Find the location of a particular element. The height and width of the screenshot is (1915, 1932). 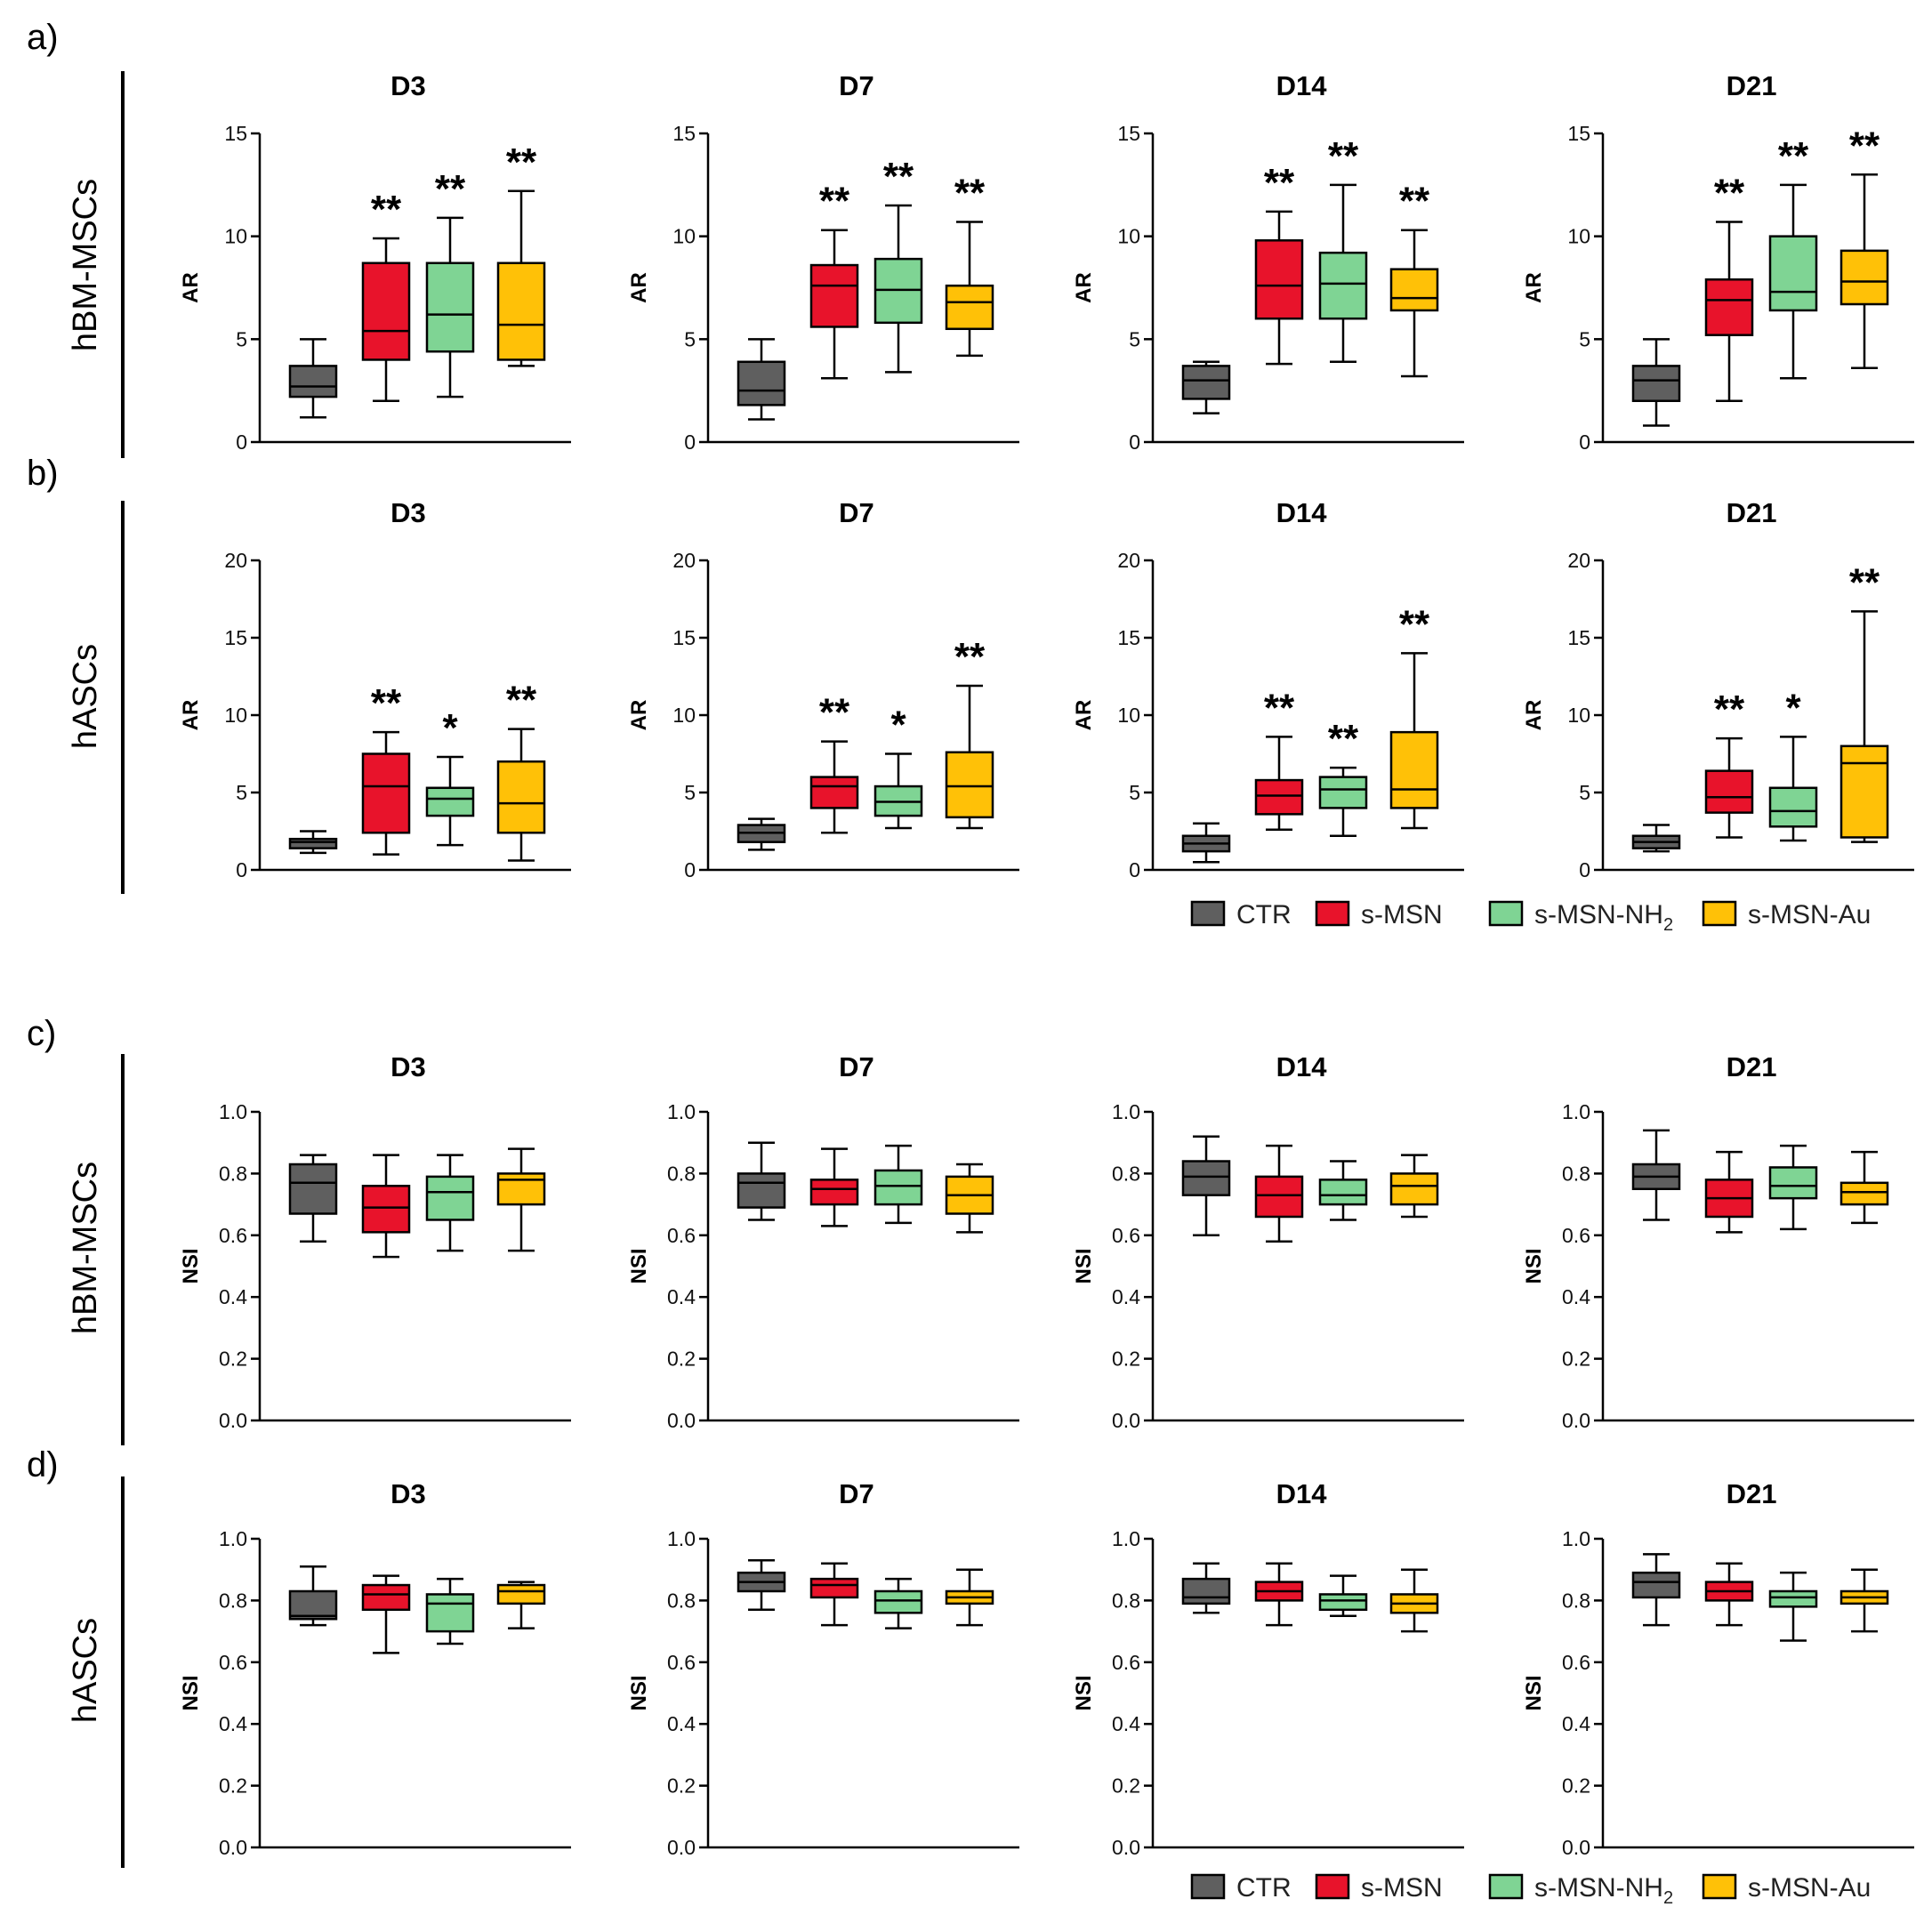

box-s-msn-nh2: ** is located at coordinates (450, 282).